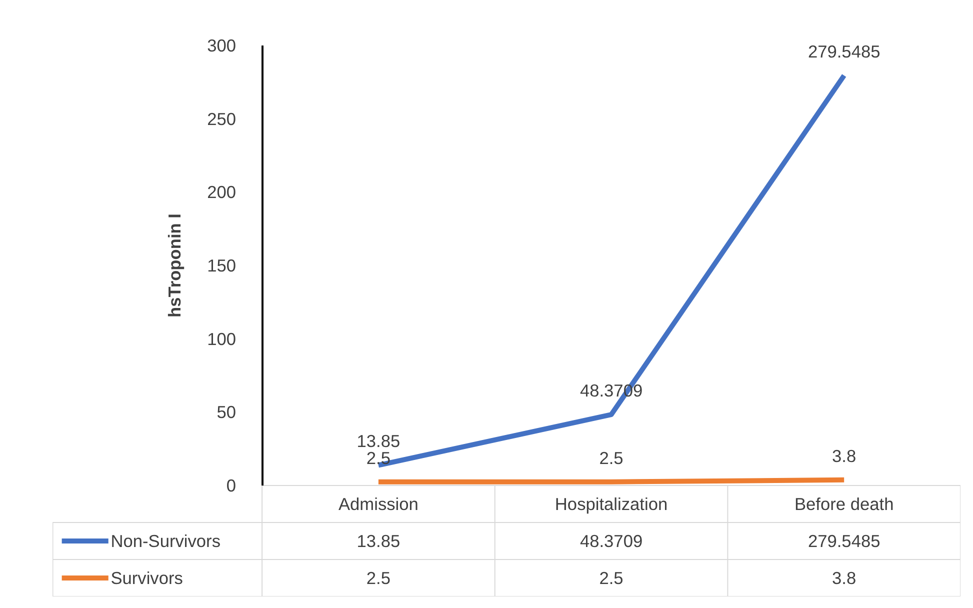 The height and width of the screenshot is (608, 973). I want to click on x-tick-label: Hospitalization, so click(611, 504).